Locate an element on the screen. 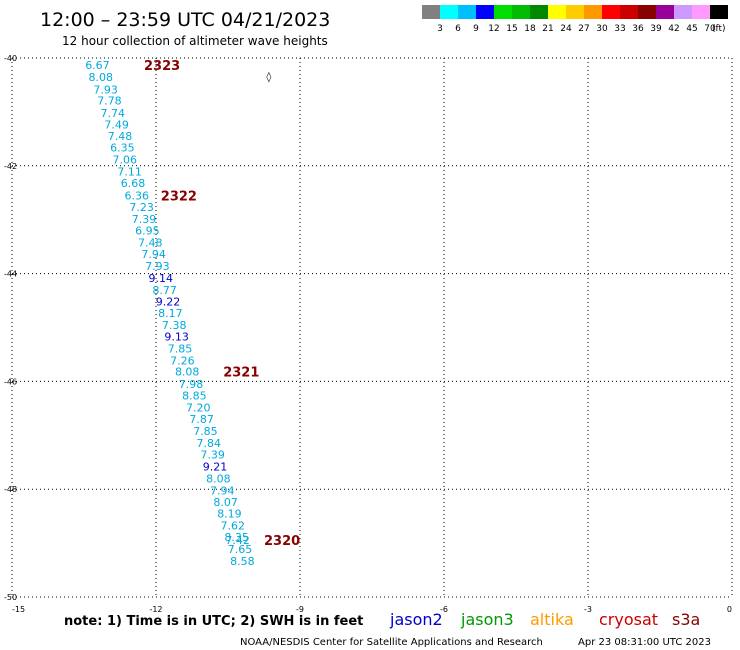  satellite-legend: jason2 jason3 altika cryosat s3a is located at coordinates (544, 619).